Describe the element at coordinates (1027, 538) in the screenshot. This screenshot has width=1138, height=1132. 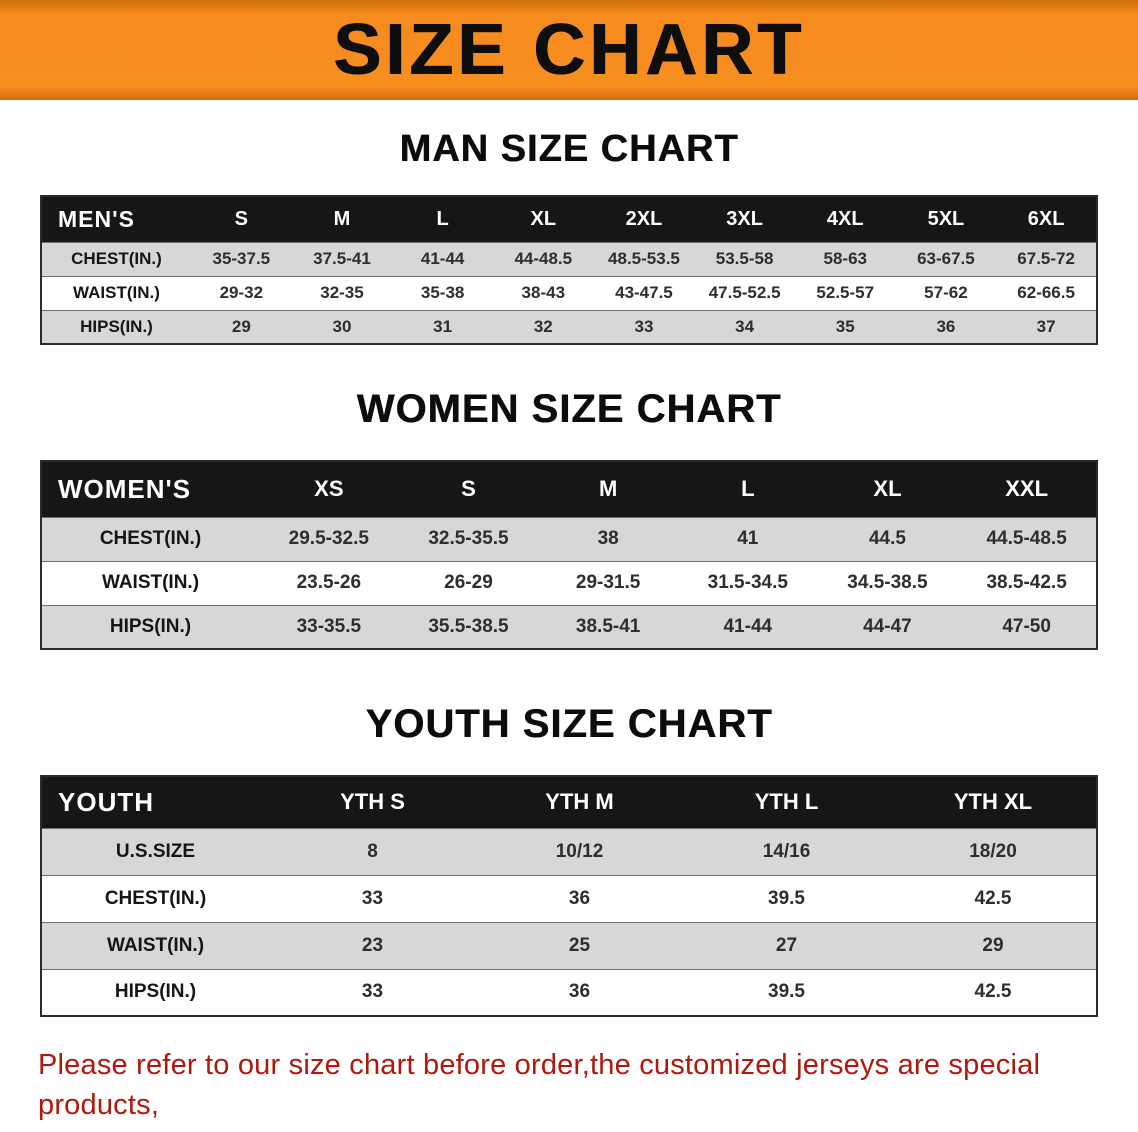
I see `size-value-cell: 44.5-48.5` at that location.